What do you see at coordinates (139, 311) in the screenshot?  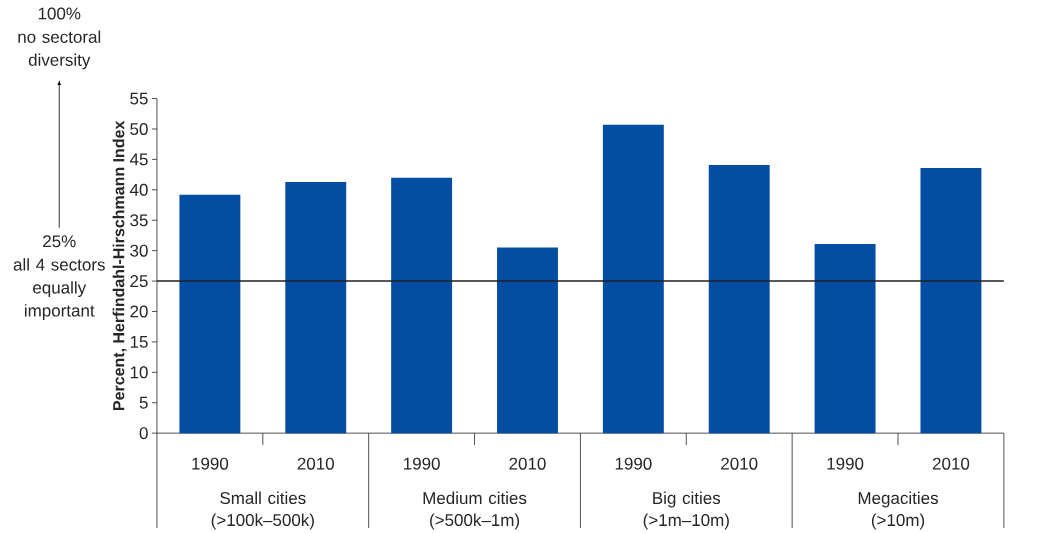 I see `y-tick-label: 20` at bounding box center [139, 311].